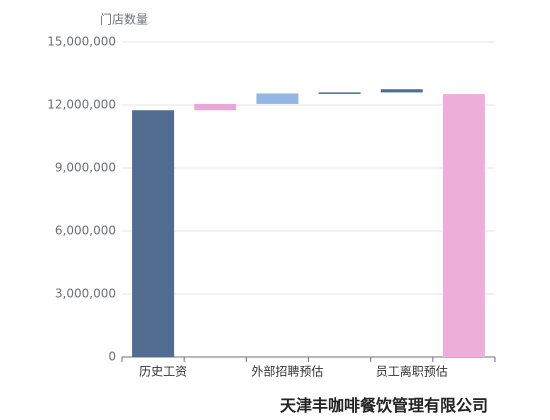 This screenshot has width=550, height=420. Describe the element at coordinates (163, 372) in the screenshot. I see `x-tick-label: 历史工资` at that location.